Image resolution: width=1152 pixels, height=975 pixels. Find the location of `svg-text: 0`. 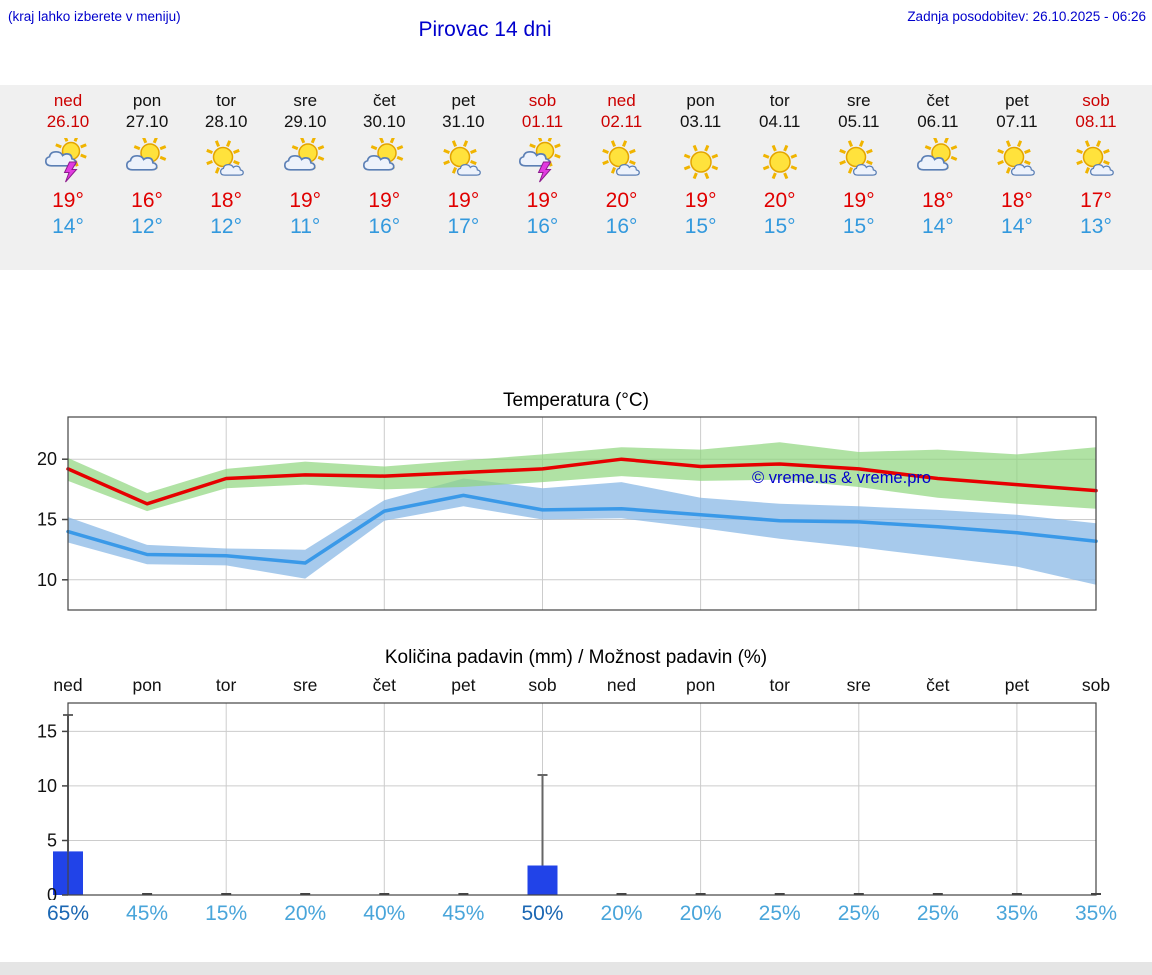

svg-text: 0 is located at coordinates (52, 892).